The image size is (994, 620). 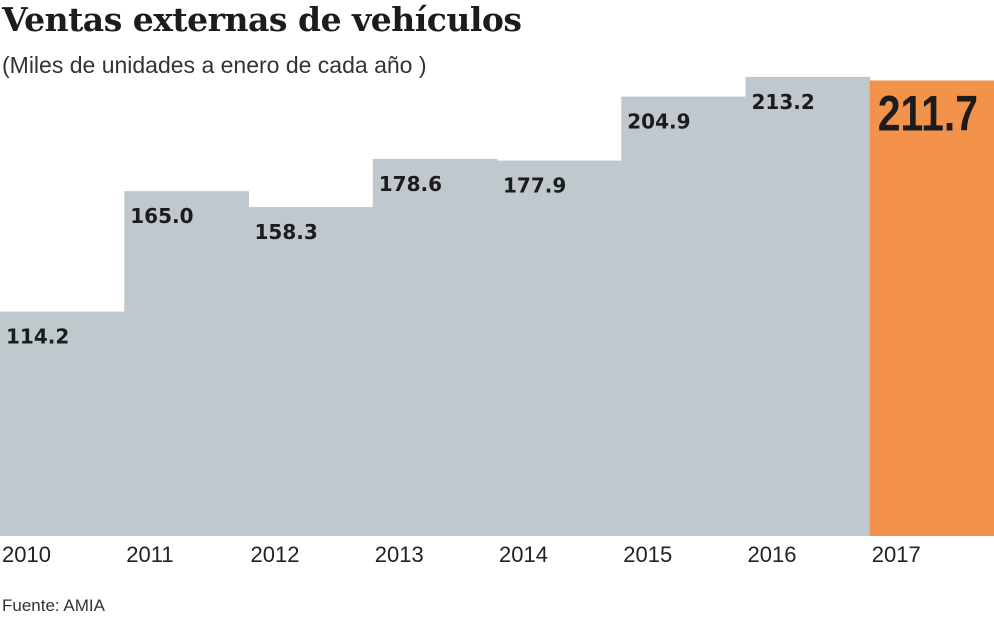 What do you see at coordinates (149, 554) in the screenshot?
I see `x-tick-label-2011: 2011` at bounding box center [149, 554].